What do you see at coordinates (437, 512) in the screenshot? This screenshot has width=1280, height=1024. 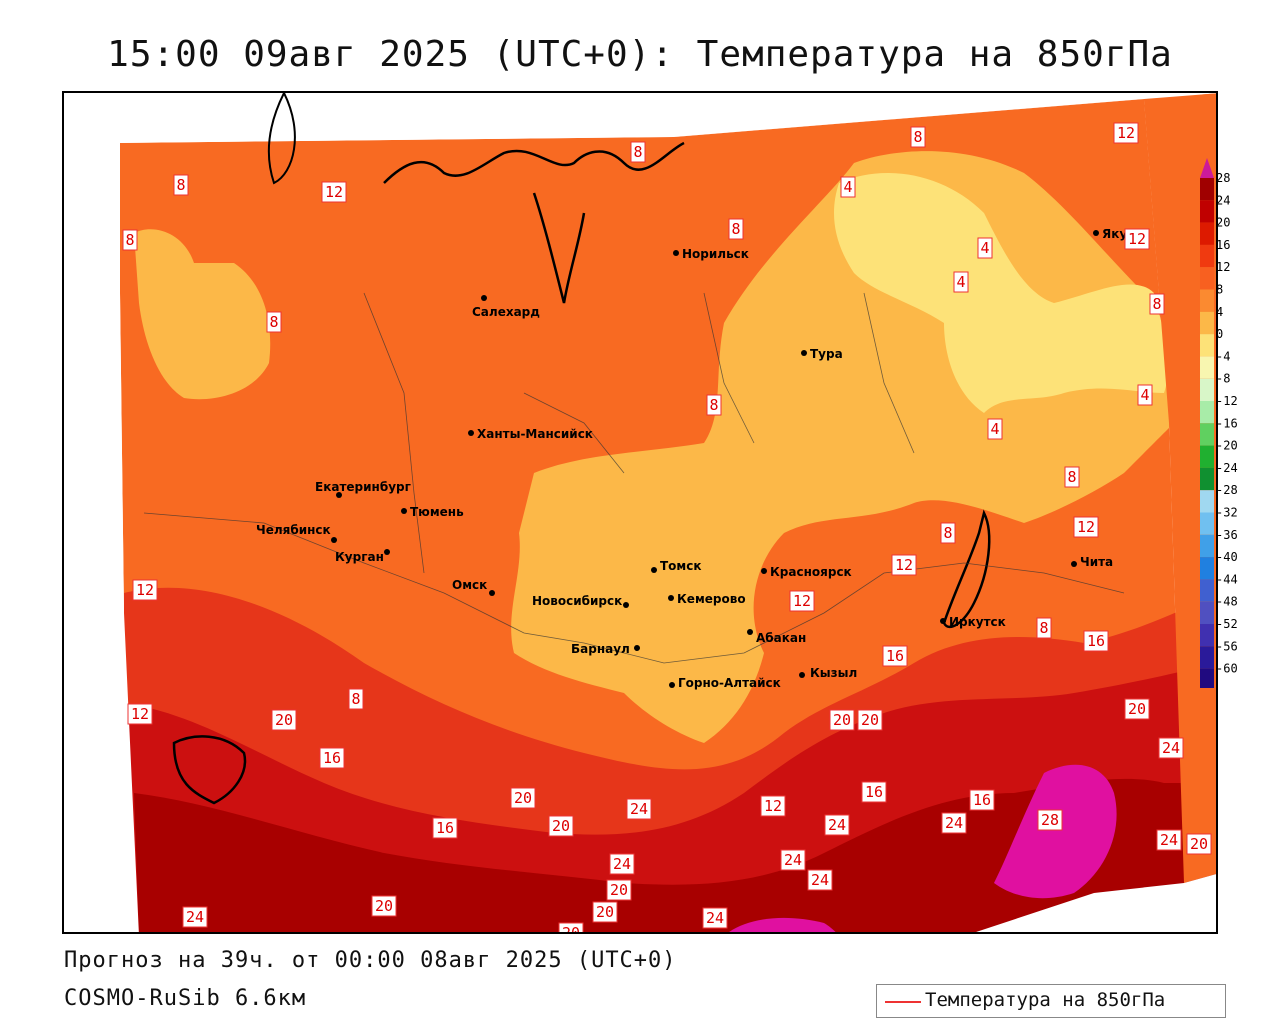 I see `city-label: Тюмень` at bounding box center [437, 512].